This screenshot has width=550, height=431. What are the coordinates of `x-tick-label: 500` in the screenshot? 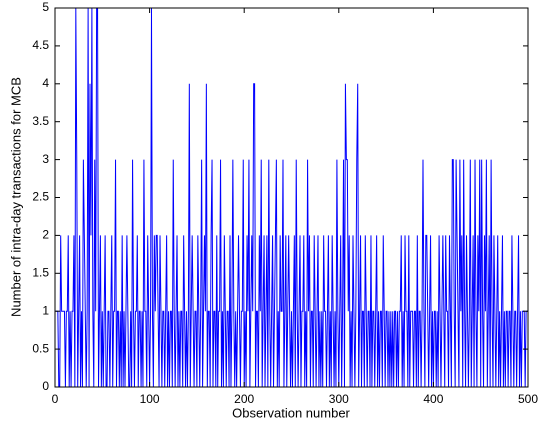 It's located at (528, 399).